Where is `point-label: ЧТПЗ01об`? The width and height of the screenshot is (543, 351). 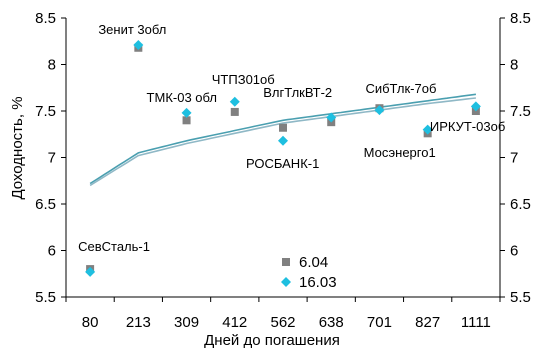
point-label: ЧТПЗ01об is located at coordinates (243, 79).